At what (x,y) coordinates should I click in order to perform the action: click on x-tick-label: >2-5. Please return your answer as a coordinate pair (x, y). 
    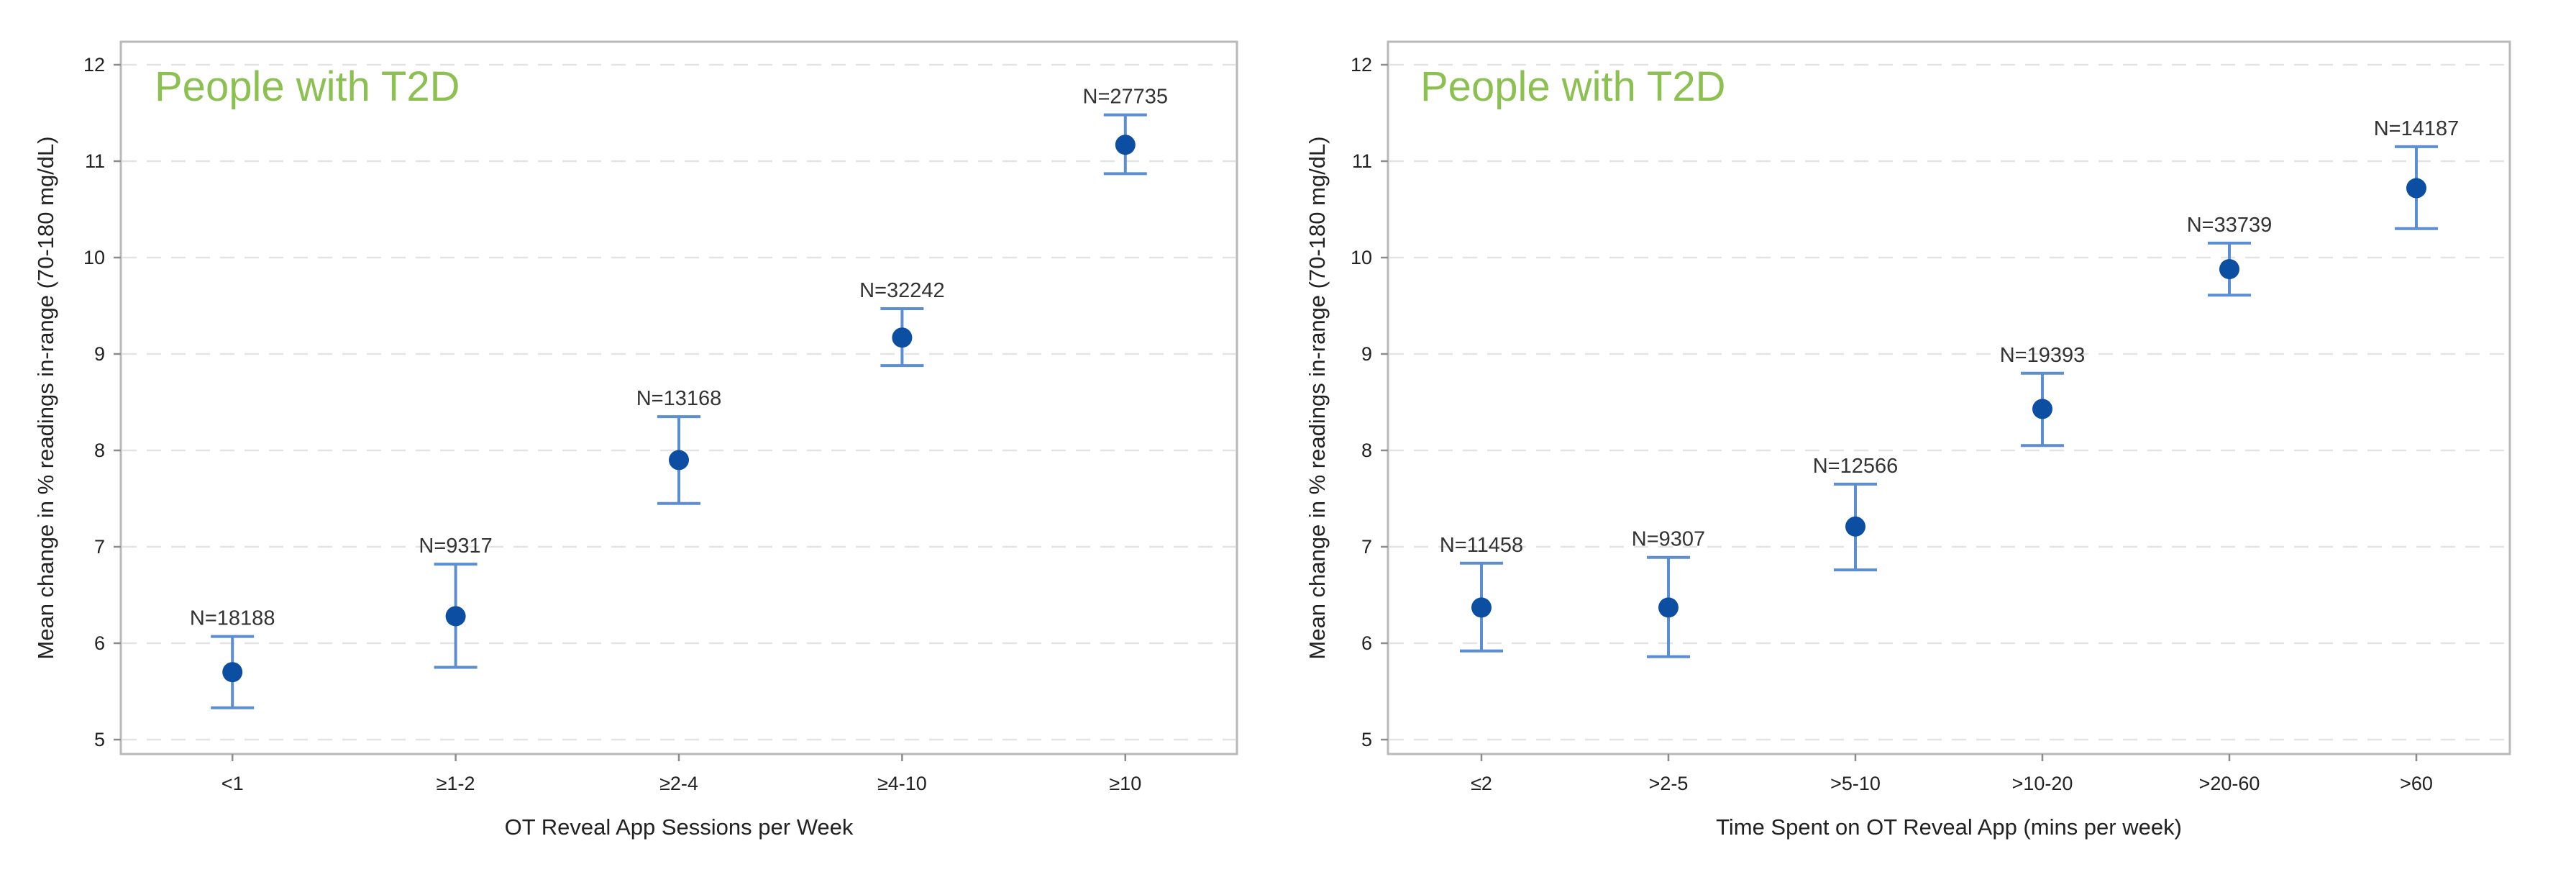
    Looking at the image, I should click on (1669, 784).